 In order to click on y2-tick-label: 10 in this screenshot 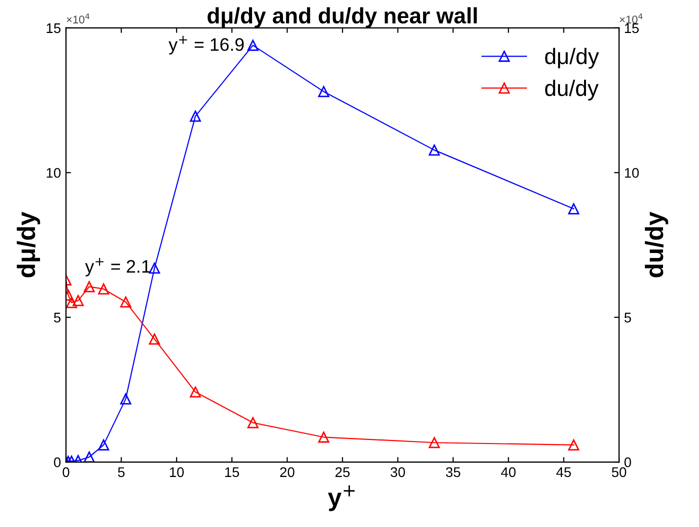, I will do `click(631, 173)`.